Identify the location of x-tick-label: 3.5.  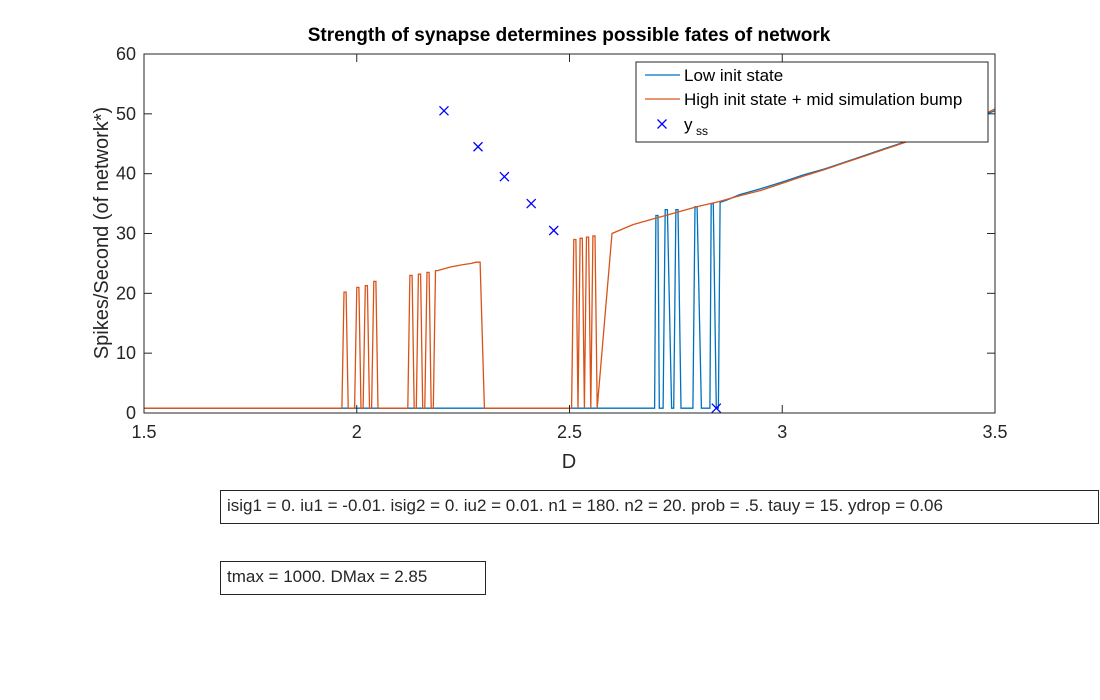
(994, 432).